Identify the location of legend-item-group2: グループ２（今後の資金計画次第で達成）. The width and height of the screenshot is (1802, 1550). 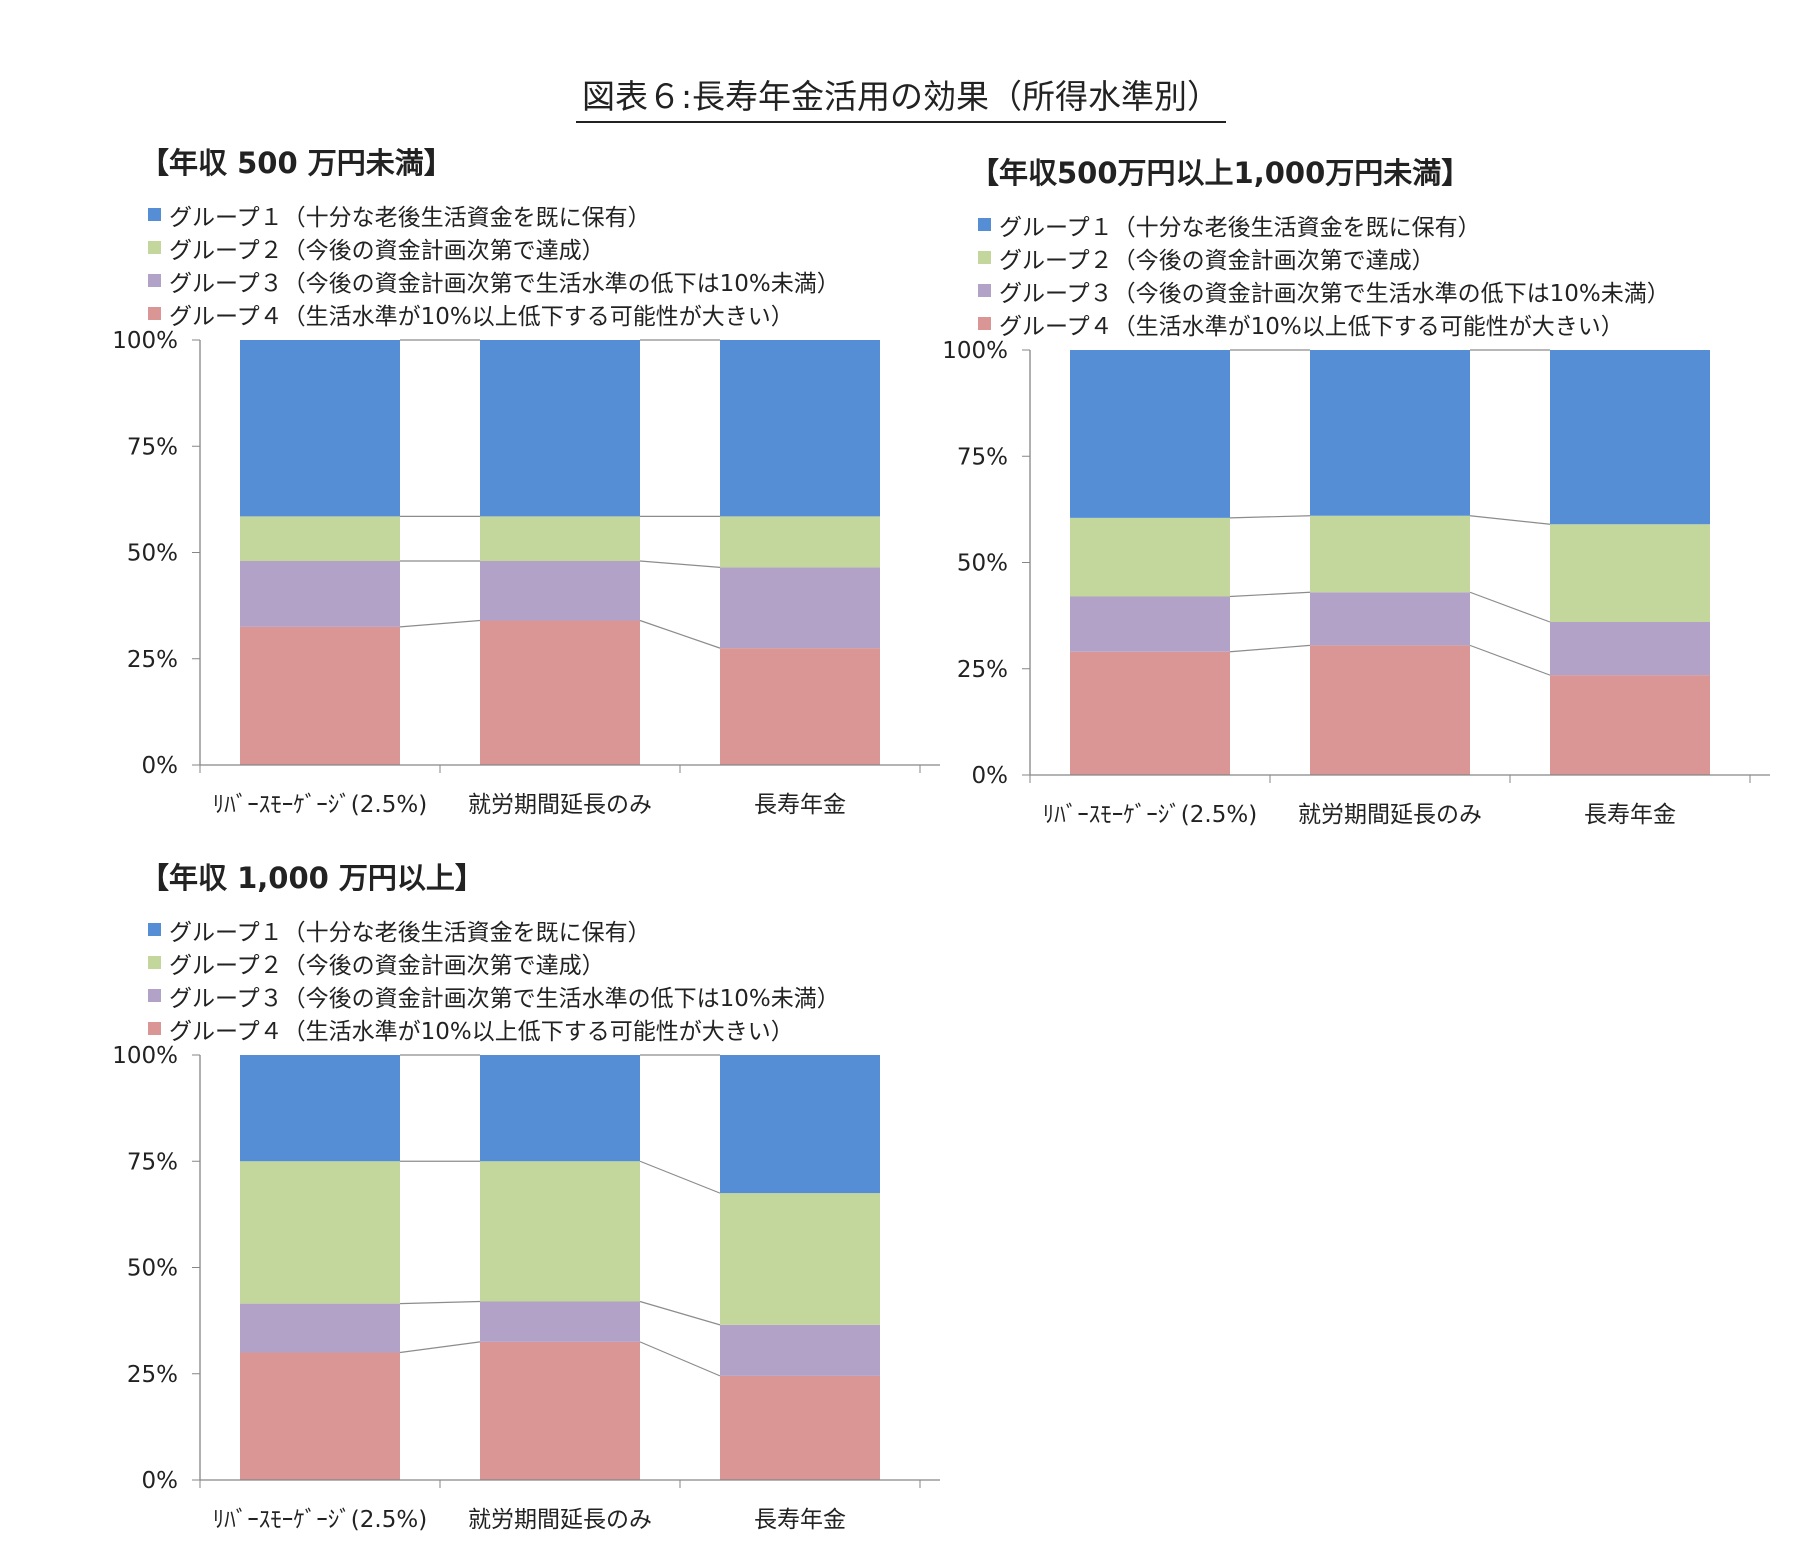
(1324, 257).